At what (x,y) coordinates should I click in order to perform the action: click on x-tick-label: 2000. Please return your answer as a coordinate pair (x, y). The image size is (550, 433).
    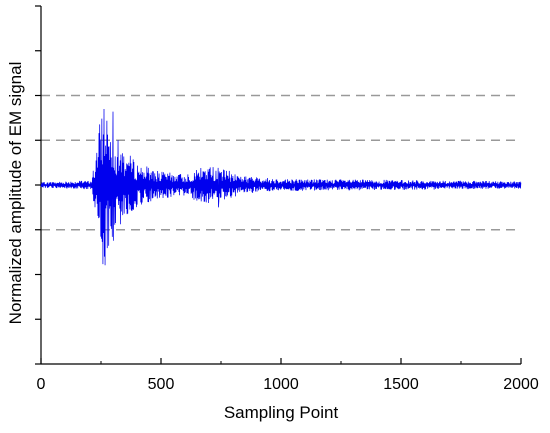
    Looking at the image, I should click on (521, 384).